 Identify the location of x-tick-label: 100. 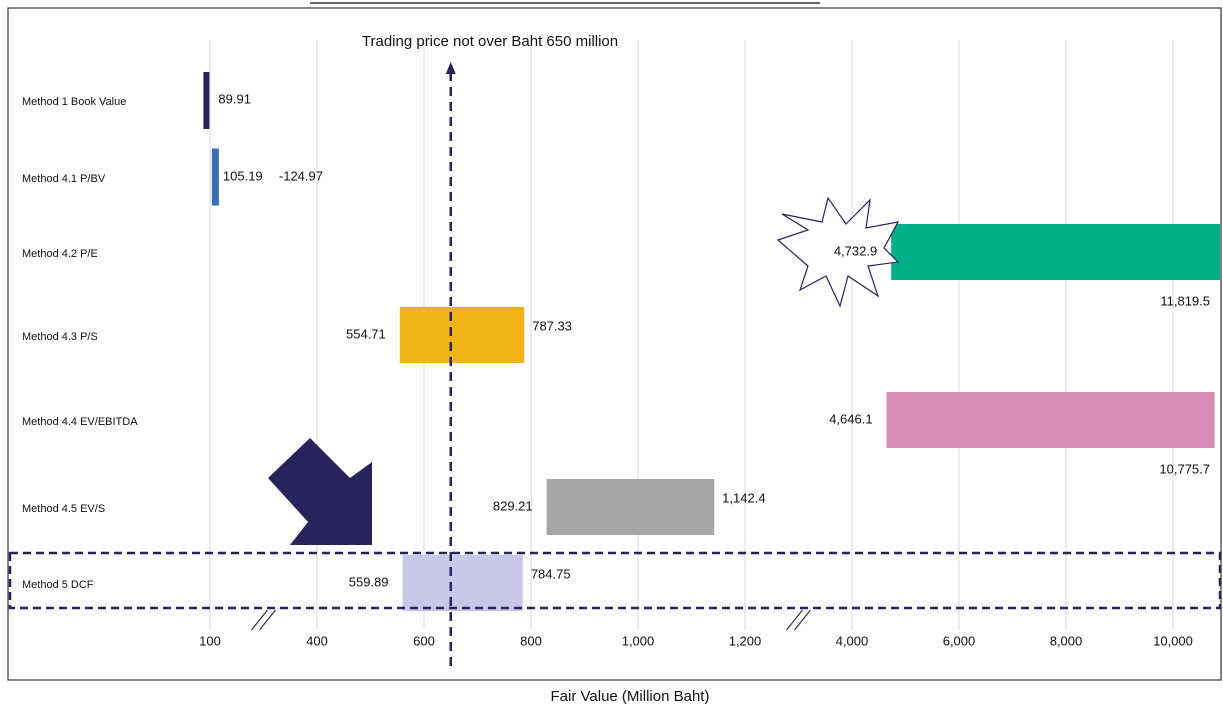
(210, 640).